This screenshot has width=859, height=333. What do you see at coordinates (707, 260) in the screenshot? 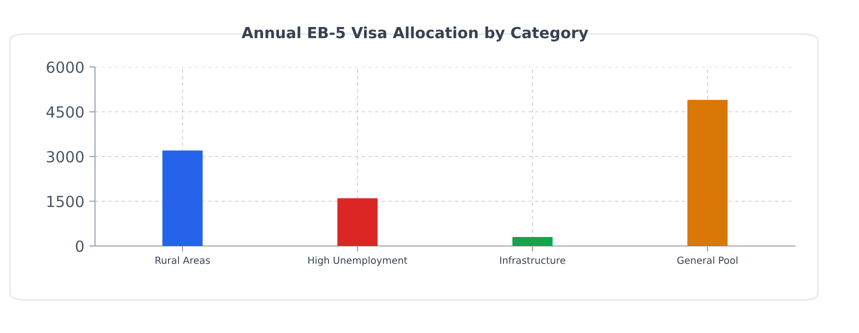
I see `x-tick-label: General Pool` at bounding box center [707, 260].